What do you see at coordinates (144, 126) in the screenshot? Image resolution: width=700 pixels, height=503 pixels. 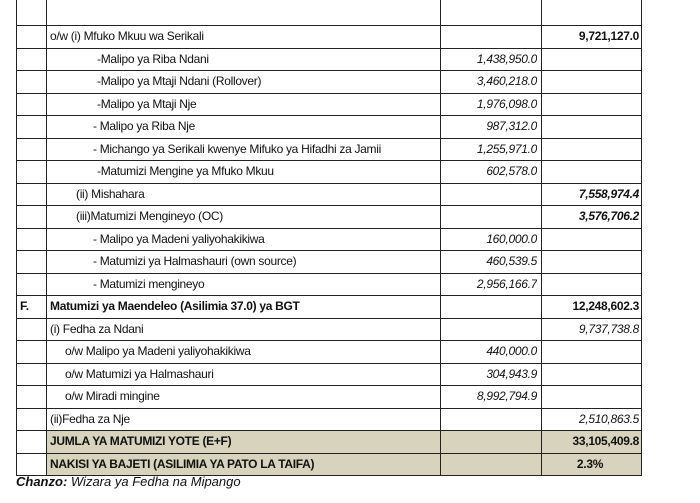 I see `row-label: - Malipo ya Riba Nje` at bounding box center [144, 126].